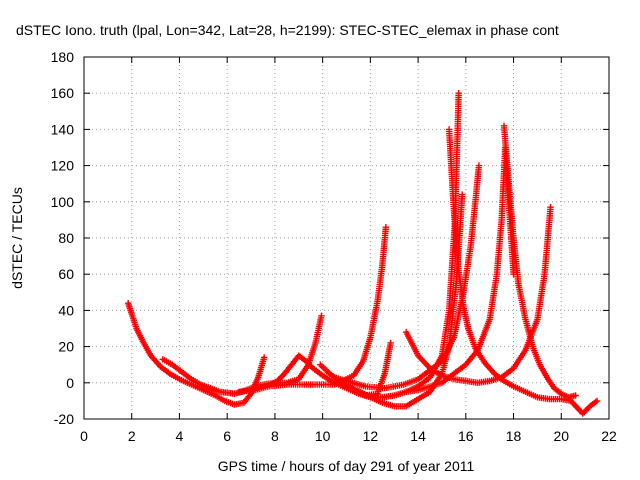  What do you see at coordinates (63, 202) in the screenshot?
I see `y-tick-label: 100` at bounding box center [63, 202].